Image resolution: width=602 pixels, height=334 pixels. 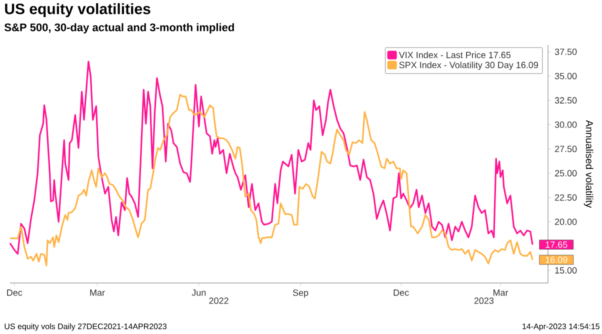 What do you see at coordinates (85, 327) in the screenshot?
I see `text: US equity vols Daily 27DEC2021-14APR2023` at bounding box center [85, 327].